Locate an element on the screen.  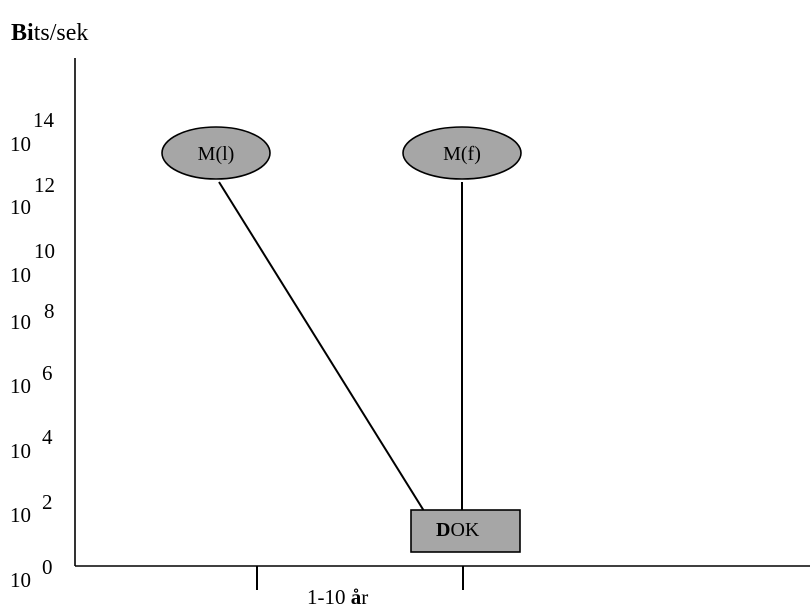
node-mf: M(f) is located at coordinates (462, 153).